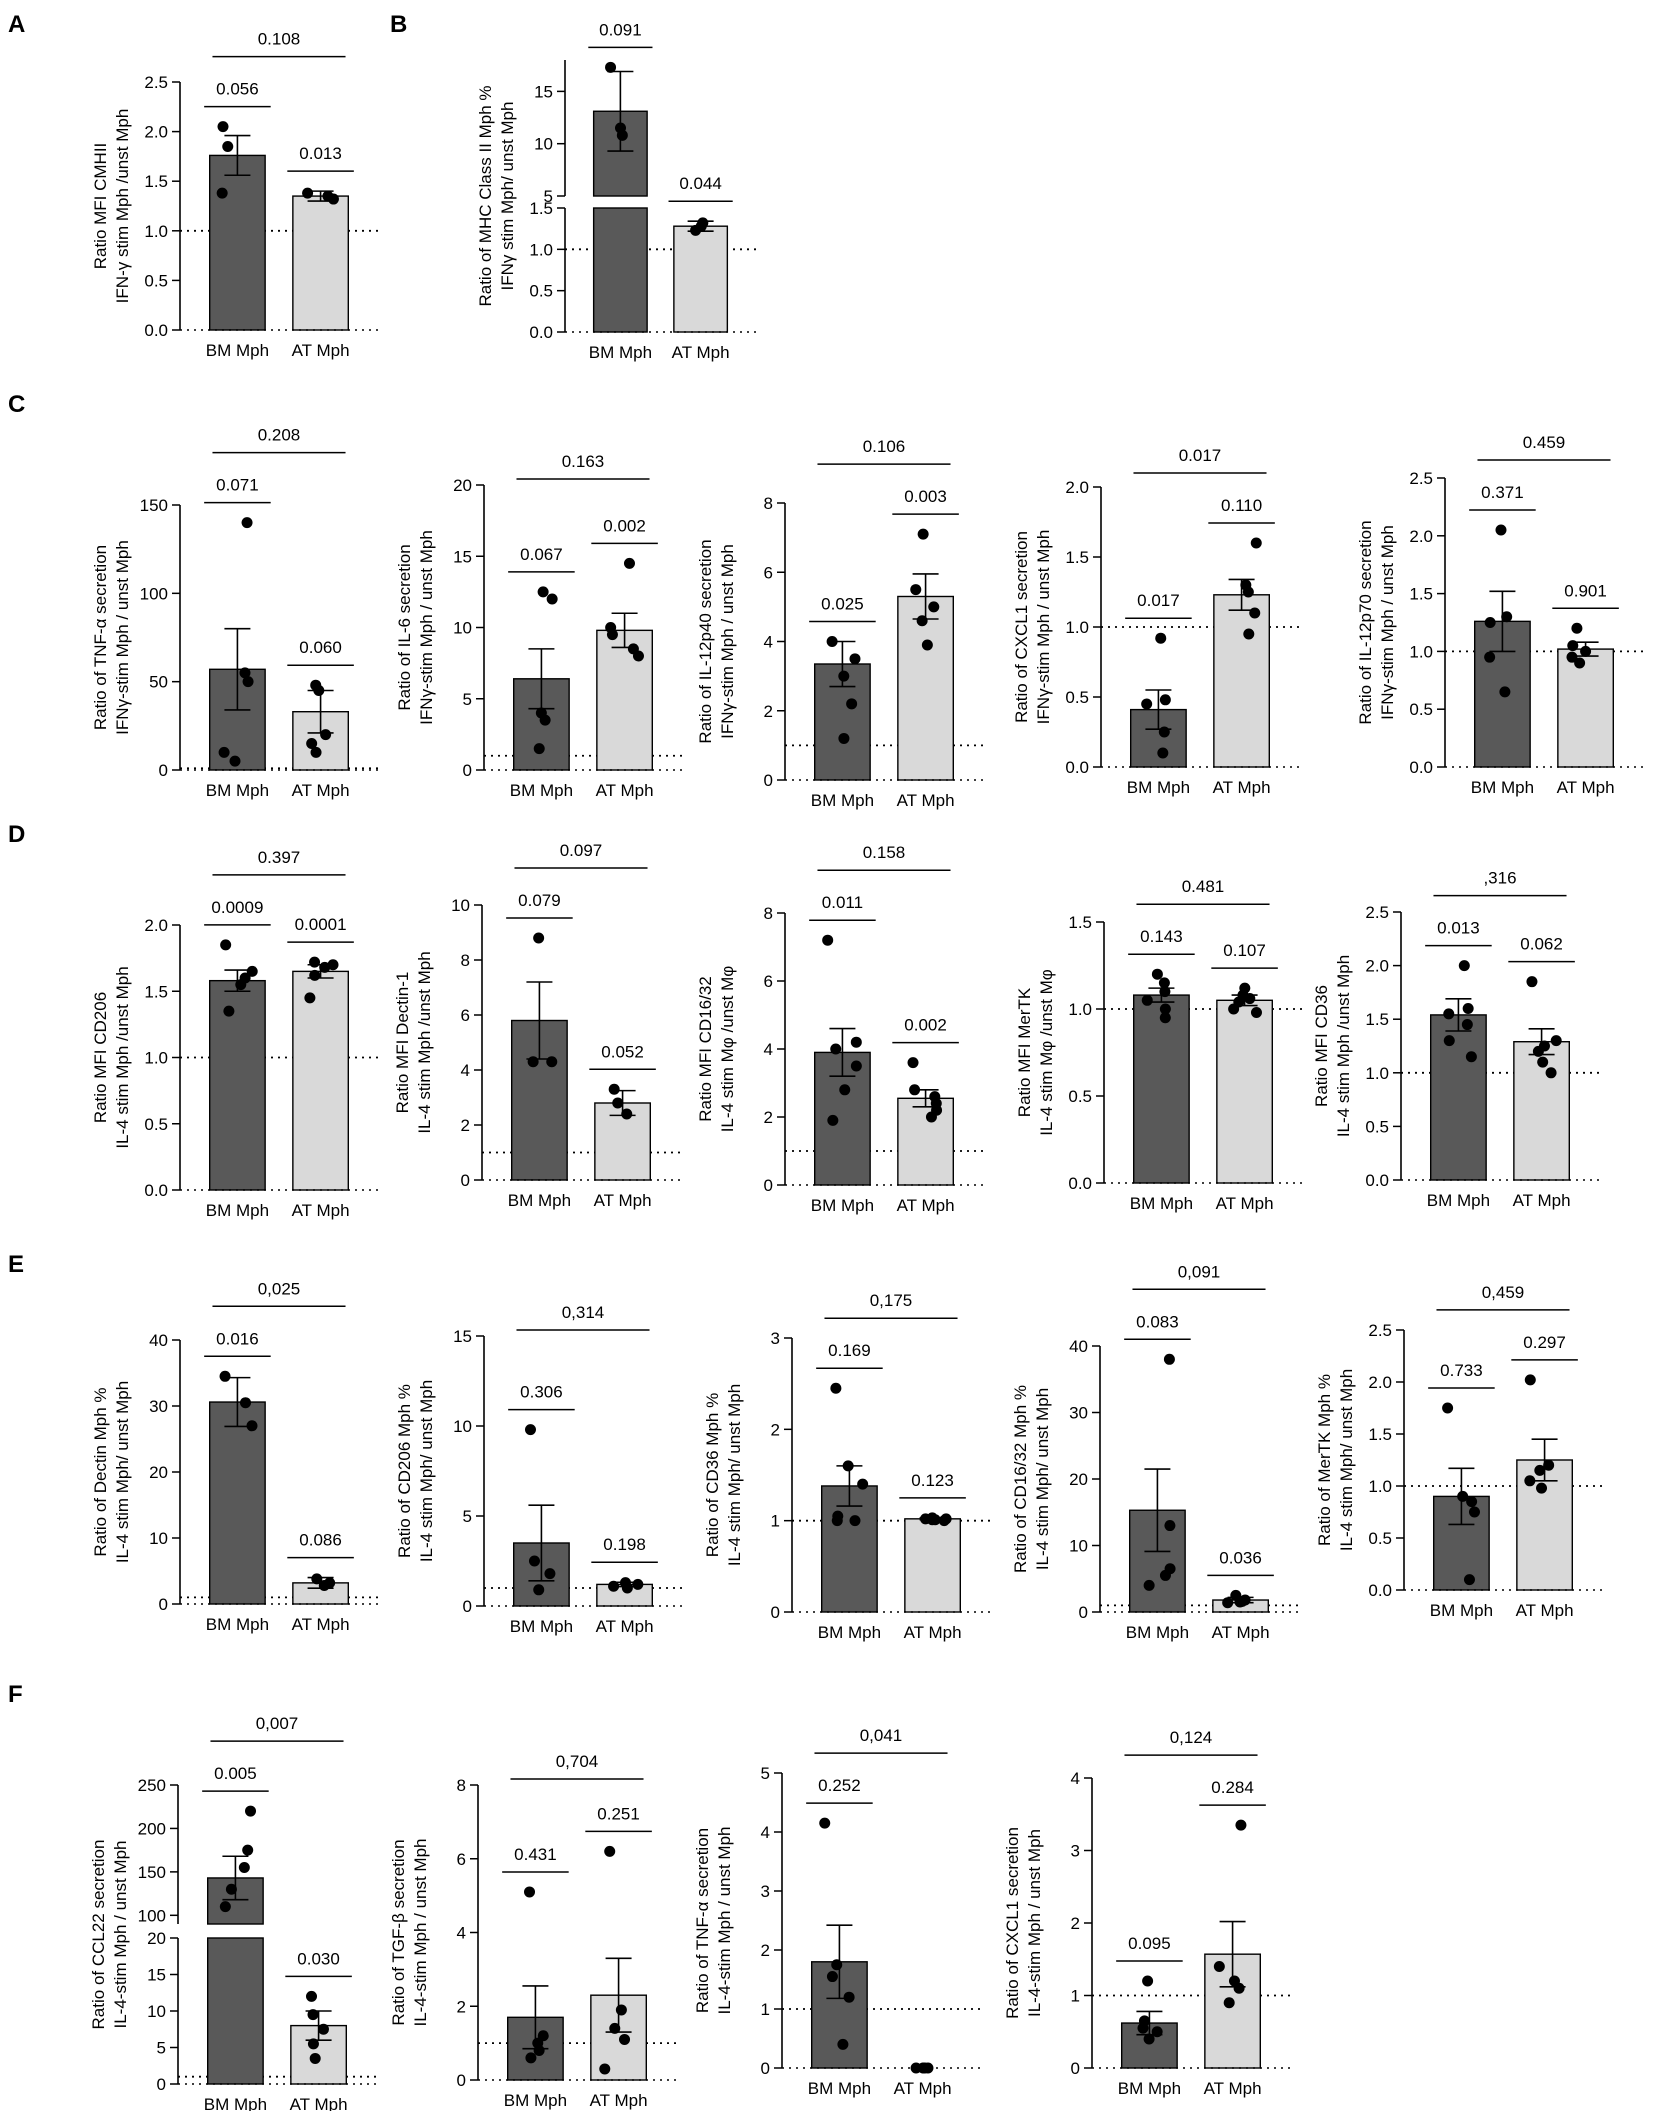 Image resolution: width=1653 pixels, height=2111 pixels. Describe the element at coordinates (1544, 1342) in the screenshot. I see `p-value-label: 0.297` at that location.